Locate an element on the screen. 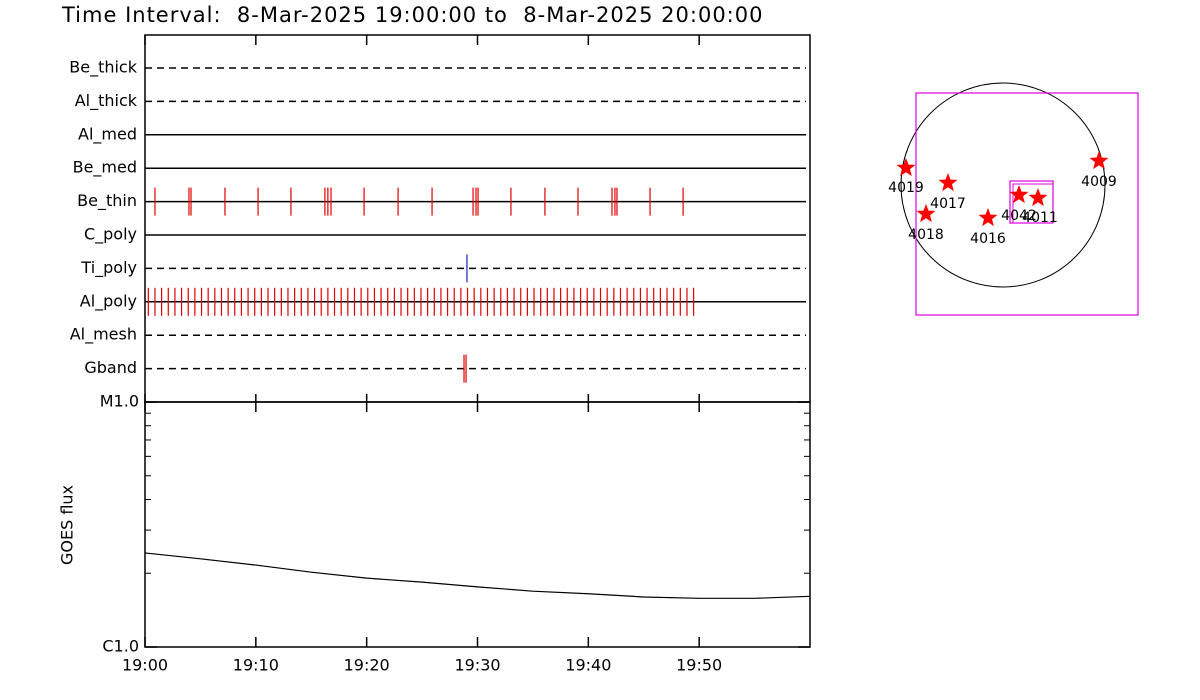 Image resolution: width=1200 pixels, height=700 pixels. fov-box-small is located at coordinates (1033, 203).